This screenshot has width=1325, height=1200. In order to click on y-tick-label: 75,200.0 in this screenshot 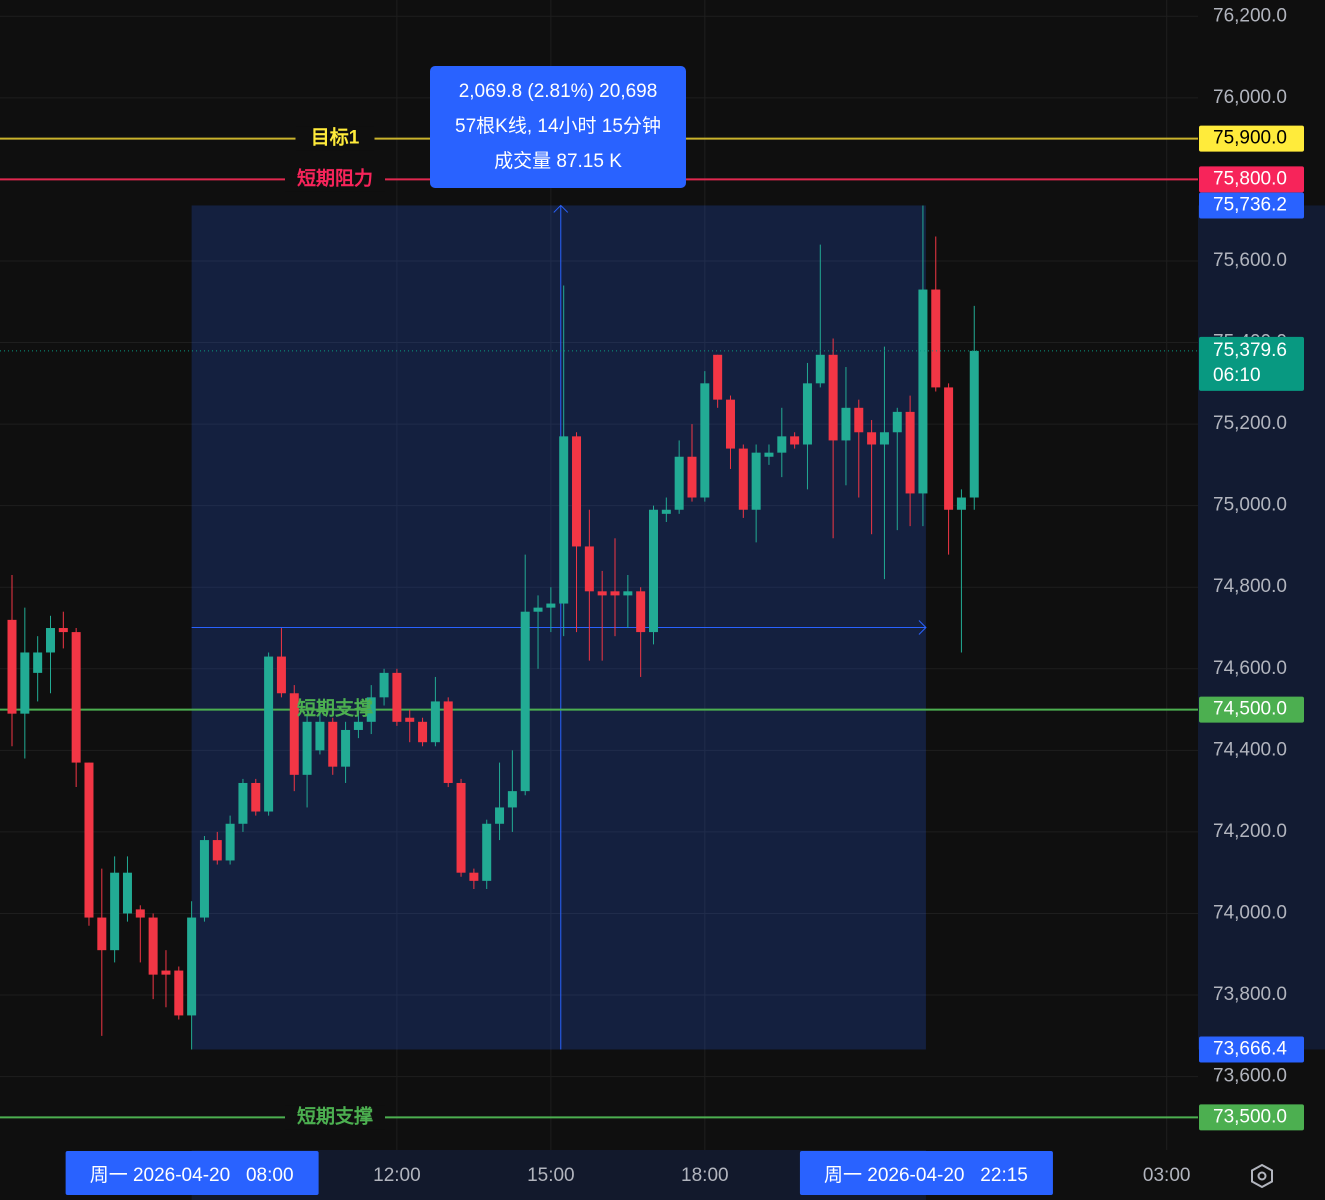, I will do `click(1250, 423)`.